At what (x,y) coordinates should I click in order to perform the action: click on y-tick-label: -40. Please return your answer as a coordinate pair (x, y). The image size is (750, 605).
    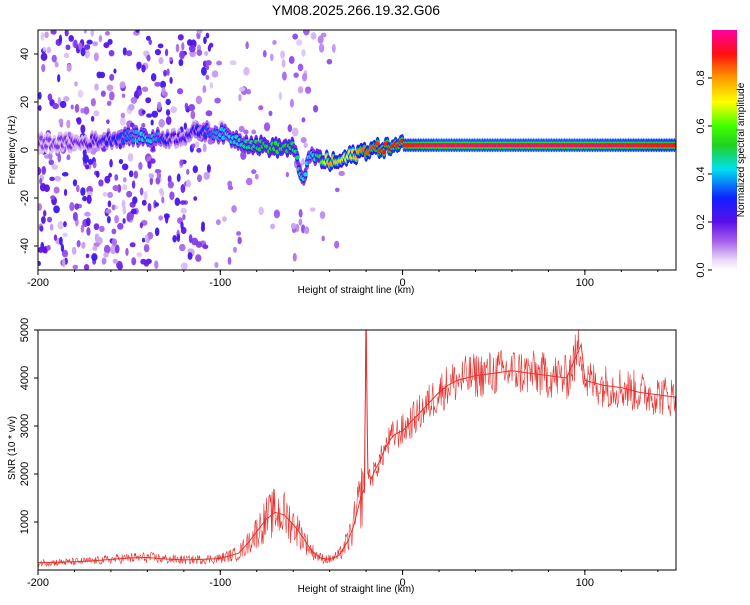
    Looking at the image, I should click on (25, 246).